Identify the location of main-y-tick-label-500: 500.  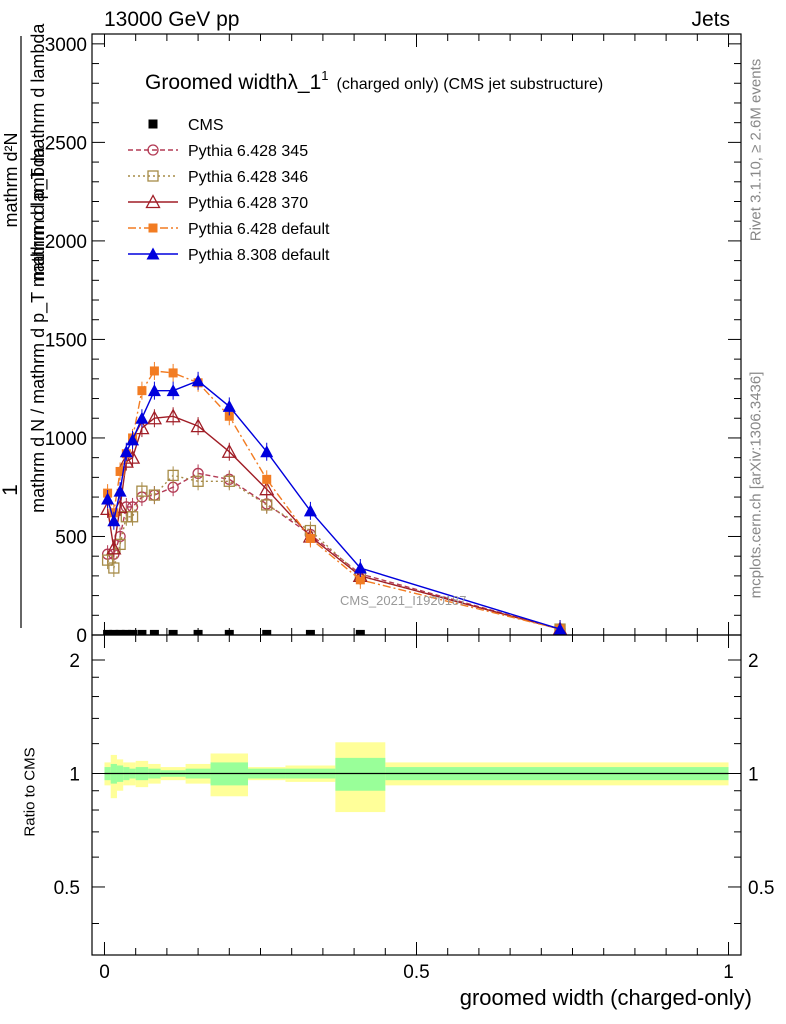
(71, 537).